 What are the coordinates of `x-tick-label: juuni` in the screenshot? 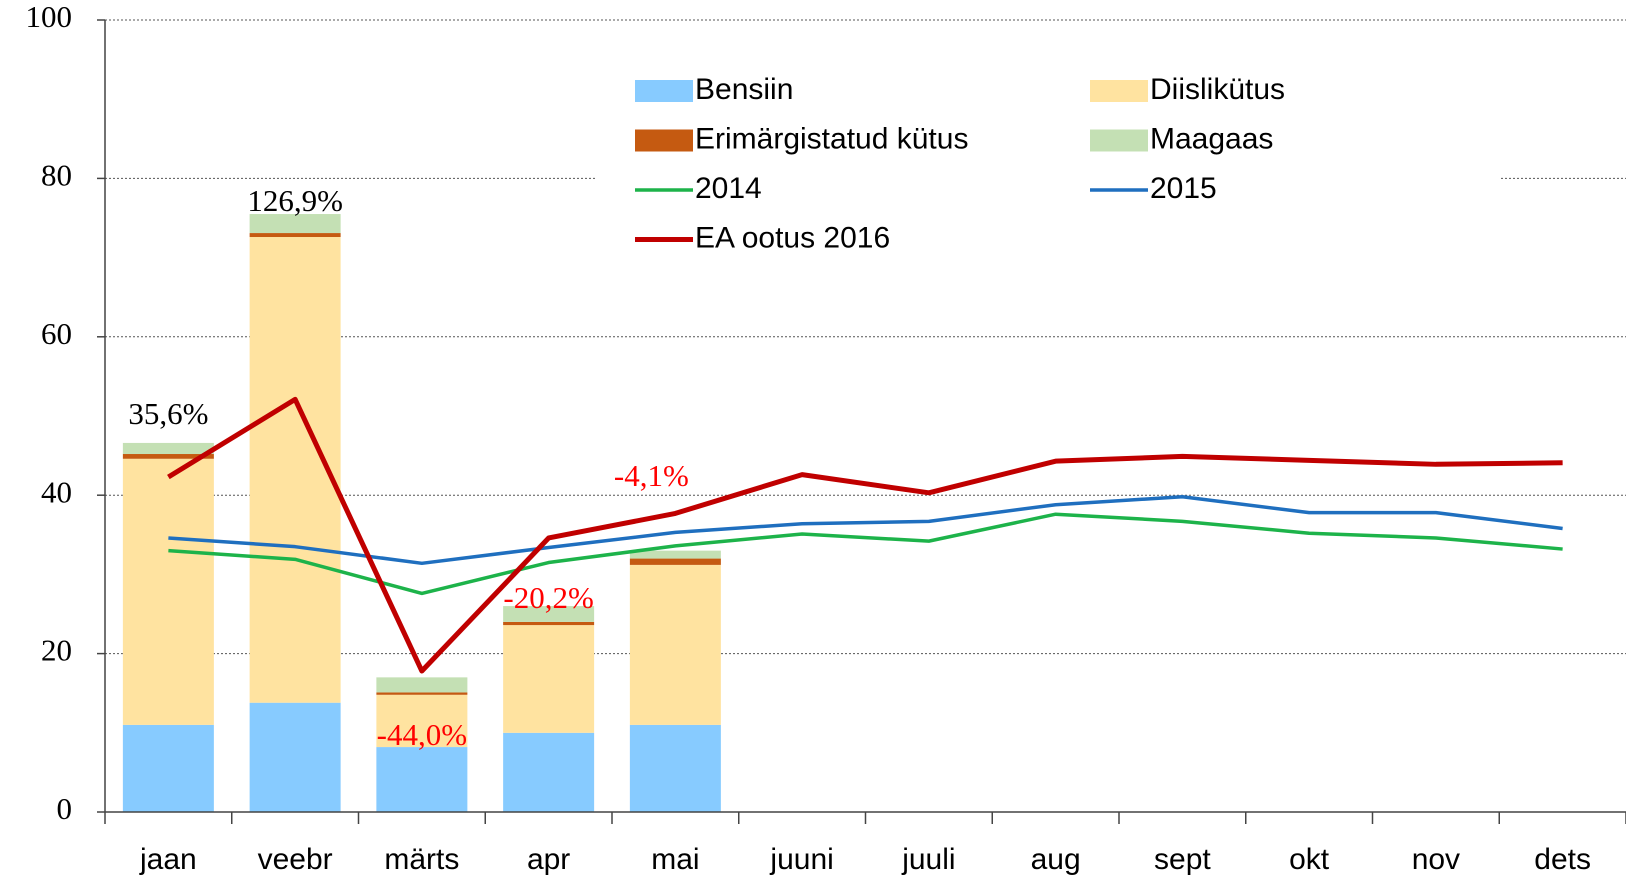 It's located at (801, 859).